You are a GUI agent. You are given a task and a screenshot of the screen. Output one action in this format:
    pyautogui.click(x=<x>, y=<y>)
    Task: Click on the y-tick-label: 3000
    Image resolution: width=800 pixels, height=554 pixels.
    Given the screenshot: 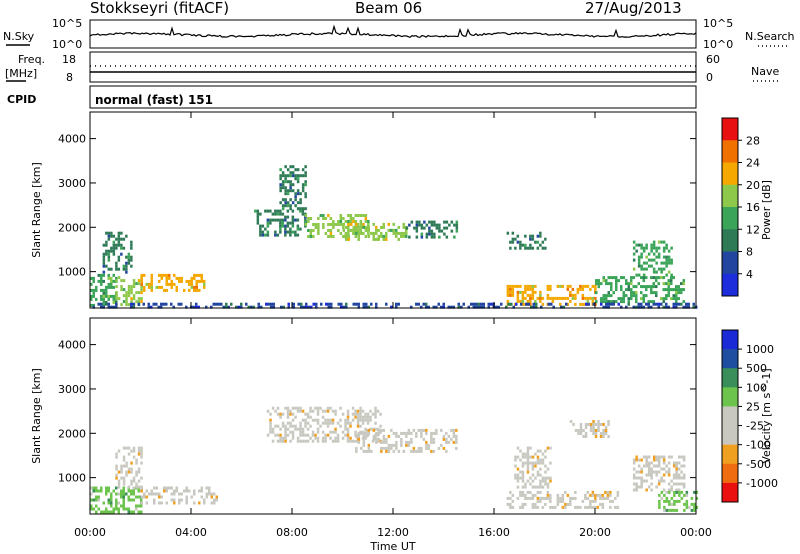 What is the action you would take?
    pyautogui.click(x=72, y=389)
    